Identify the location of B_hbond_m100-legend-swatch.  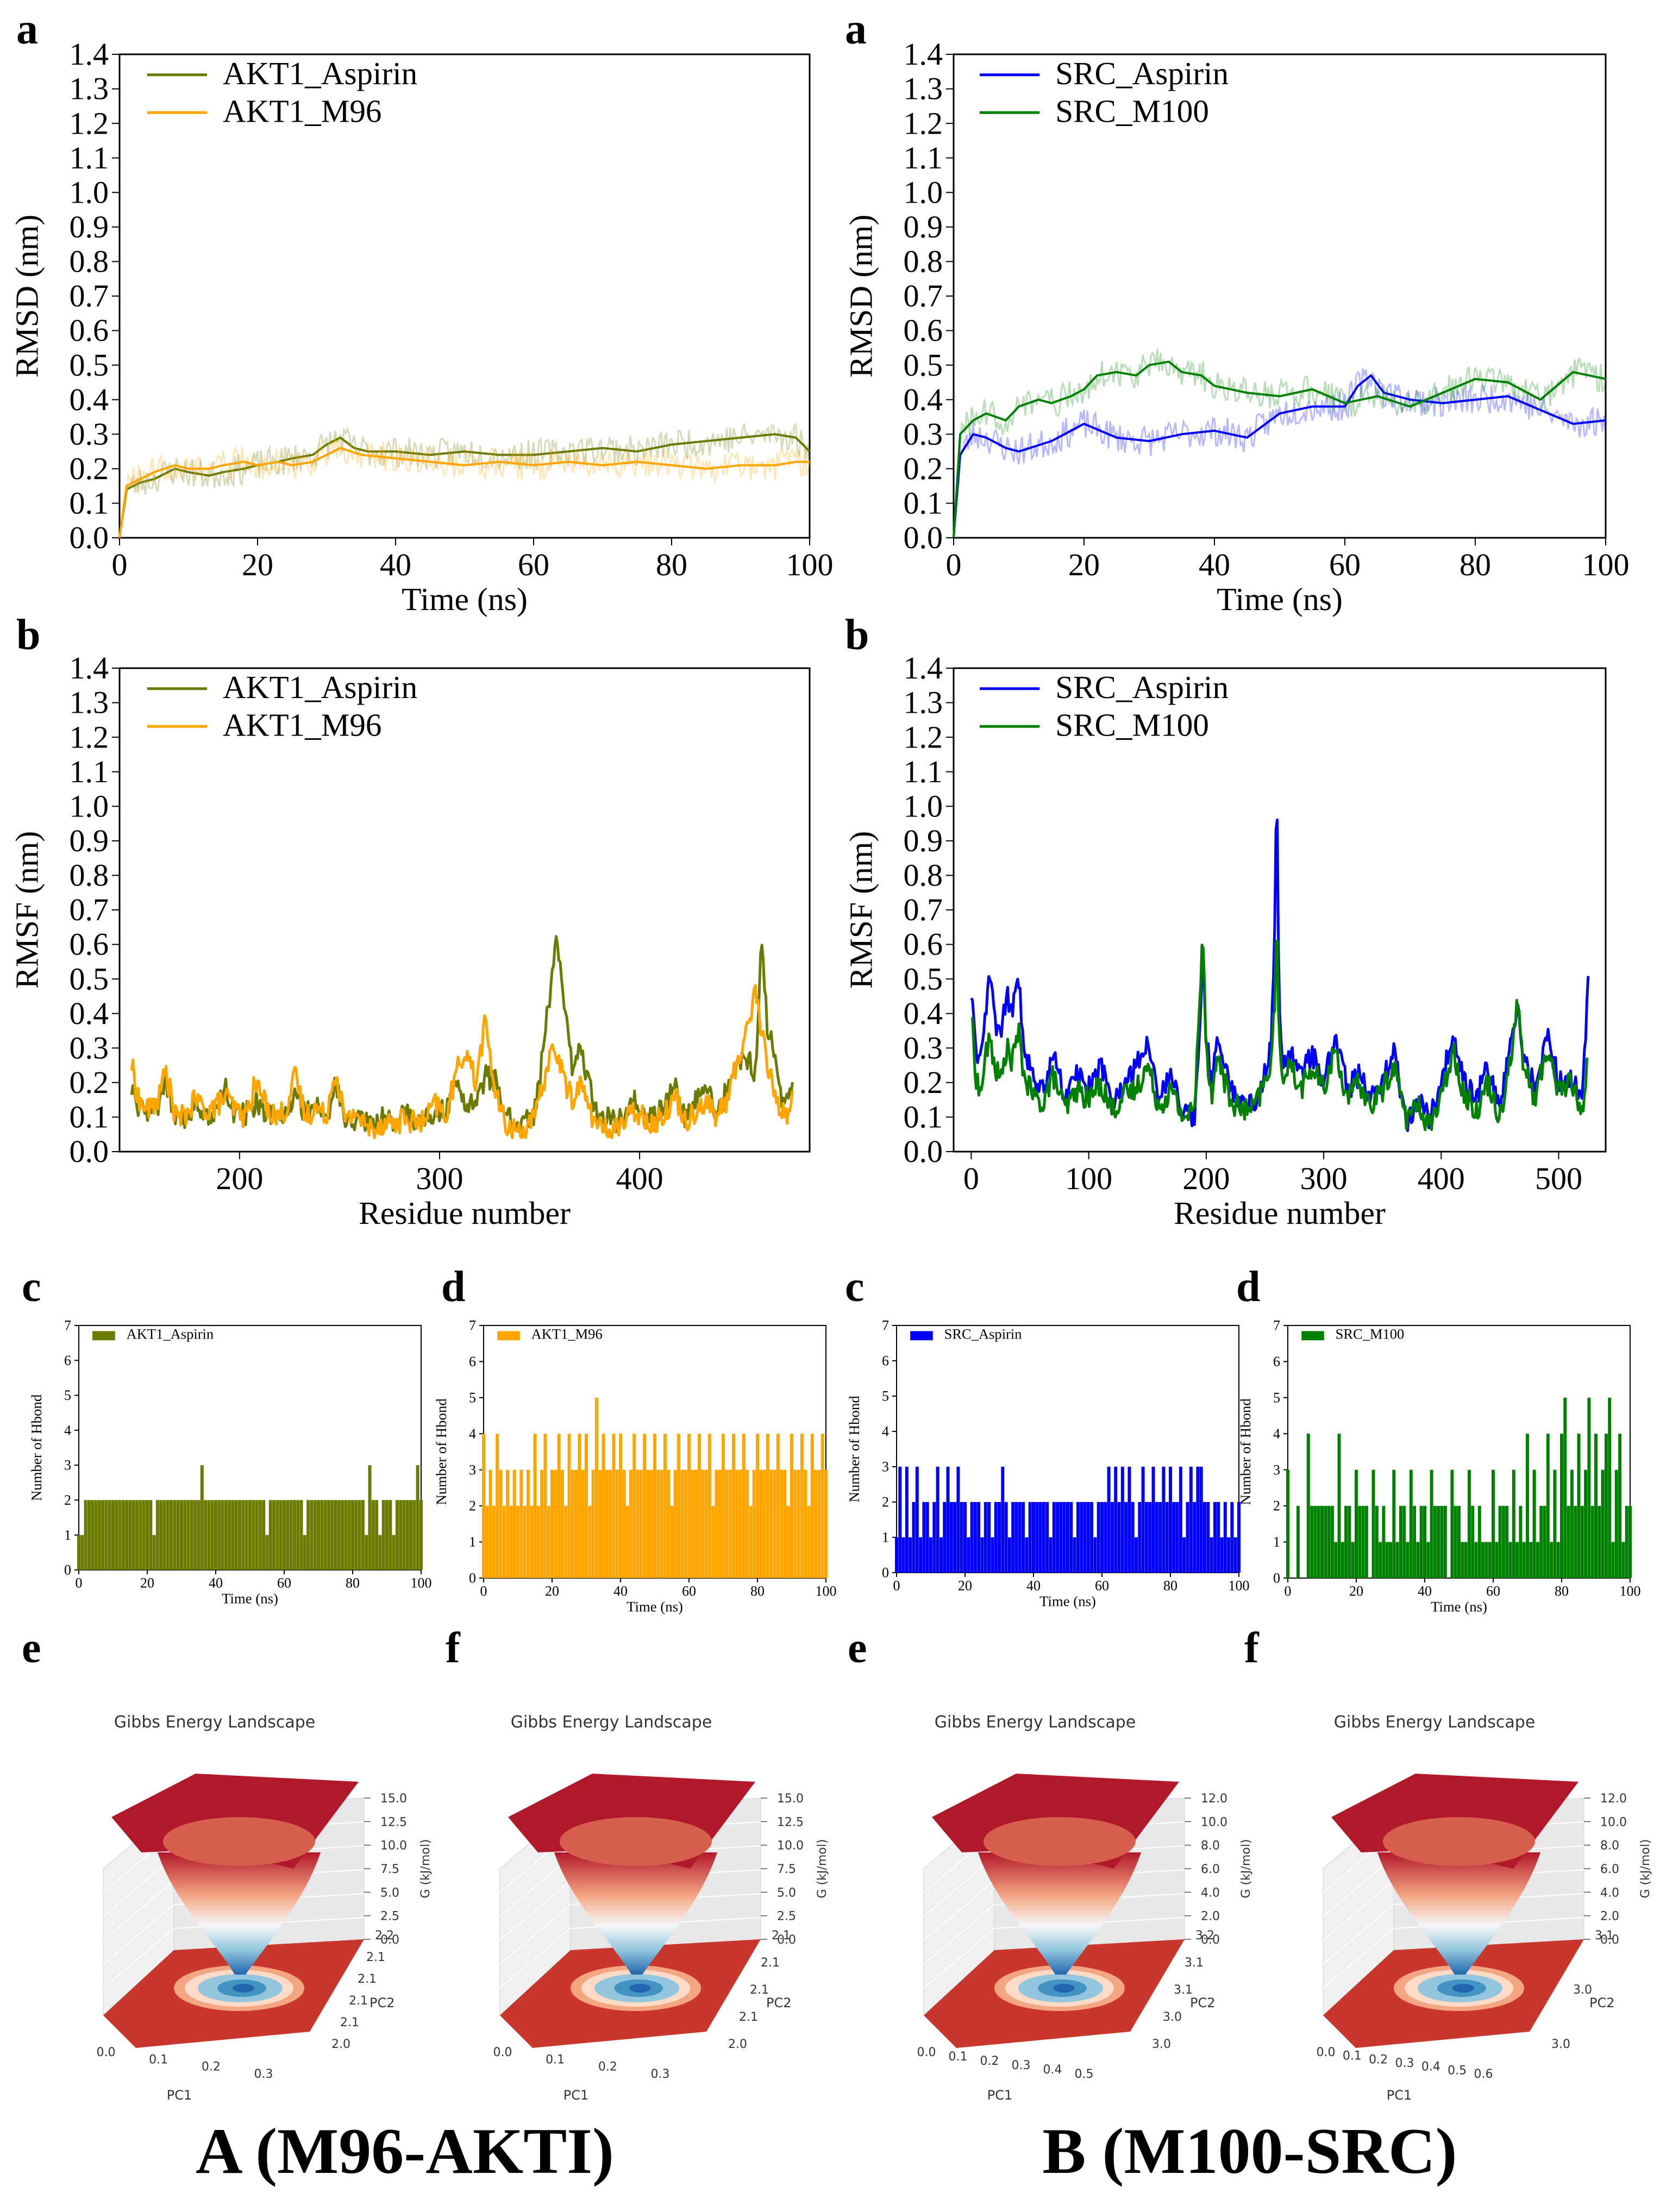
(1312, 1336).